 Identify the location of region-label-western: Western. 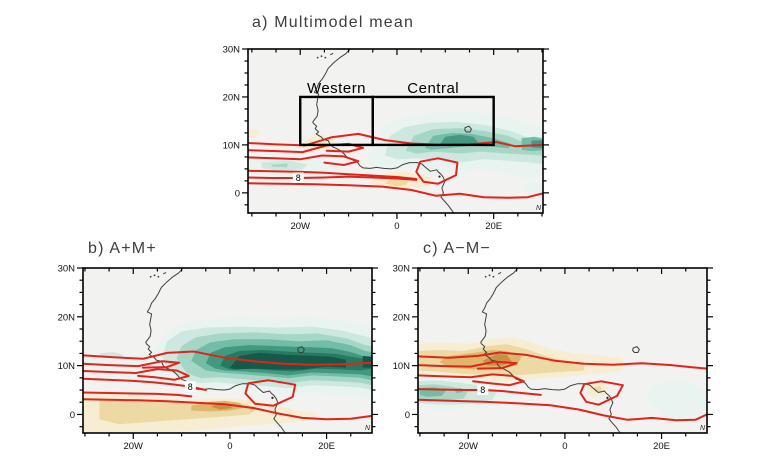
(336, 88).